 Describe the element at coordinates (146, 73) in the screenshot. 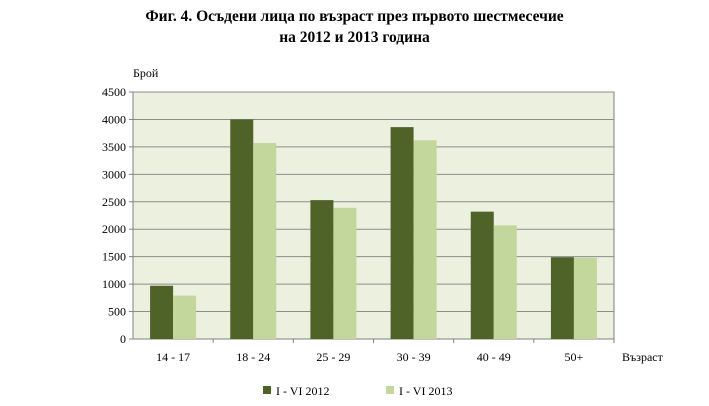

I see `y-axis-label: Брой` at that location.